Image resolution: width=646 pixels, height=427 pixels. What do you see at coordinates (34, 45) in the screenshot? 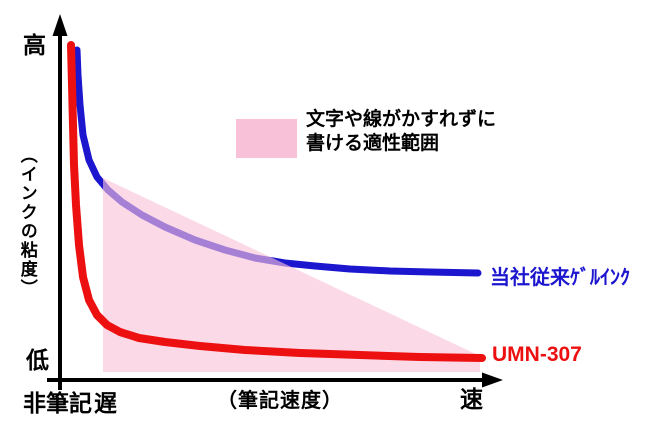
I see `y-axis-high-label: 高` at bounding box center [34, 45].